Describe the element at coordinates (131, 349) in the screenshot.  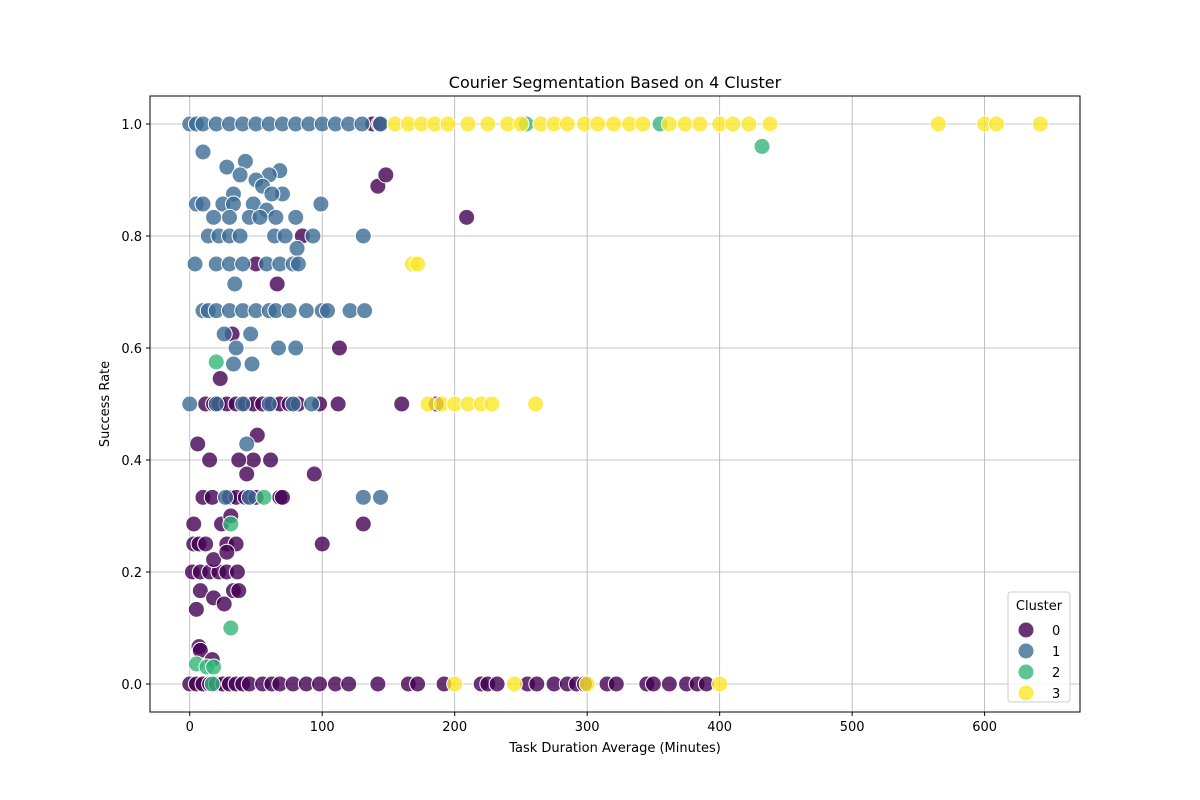
I see `y-tick-label: 0.6` at that location.